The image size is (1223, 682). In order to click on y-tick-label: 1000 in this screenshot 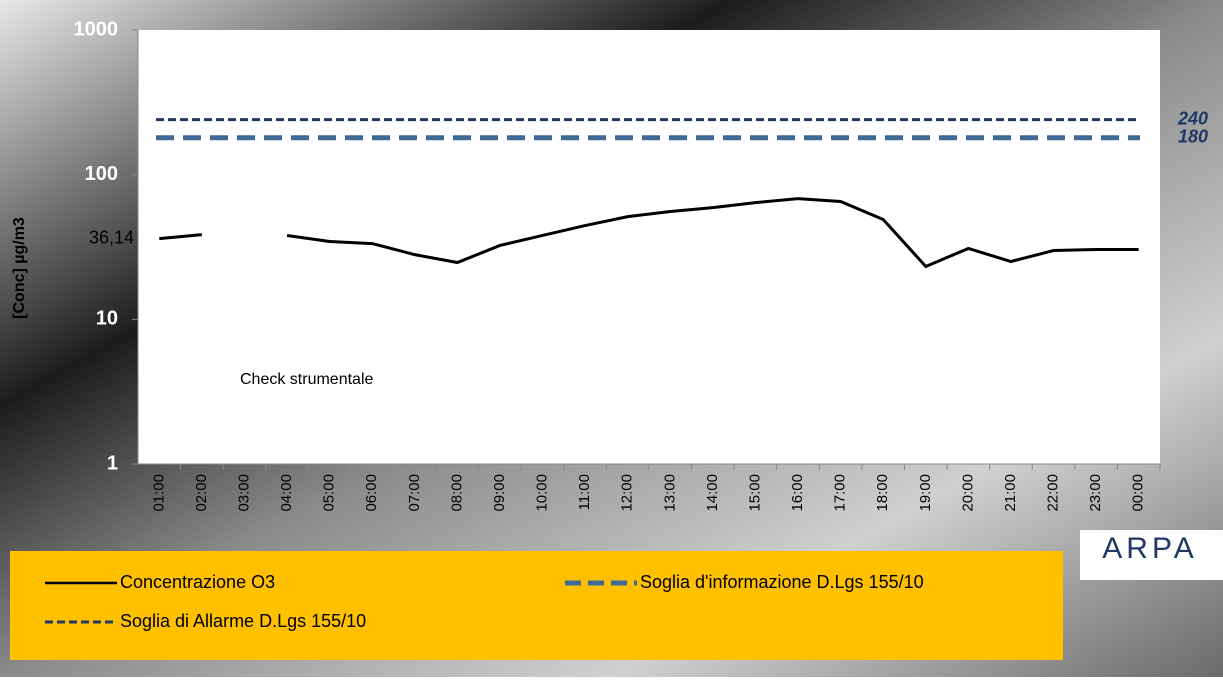, I will do `click(96, 29)`.